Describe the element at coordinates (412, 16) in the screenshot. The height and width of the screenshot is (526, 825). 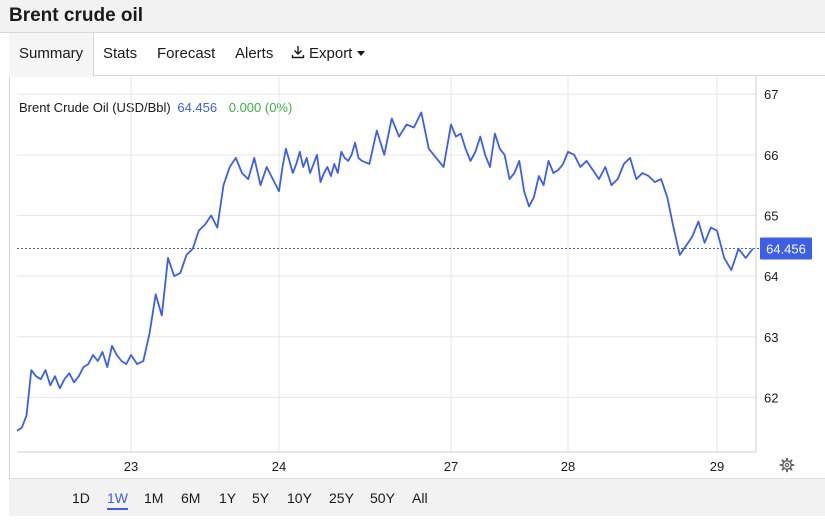
I see `title-bar: Brent crude oil` at that location.